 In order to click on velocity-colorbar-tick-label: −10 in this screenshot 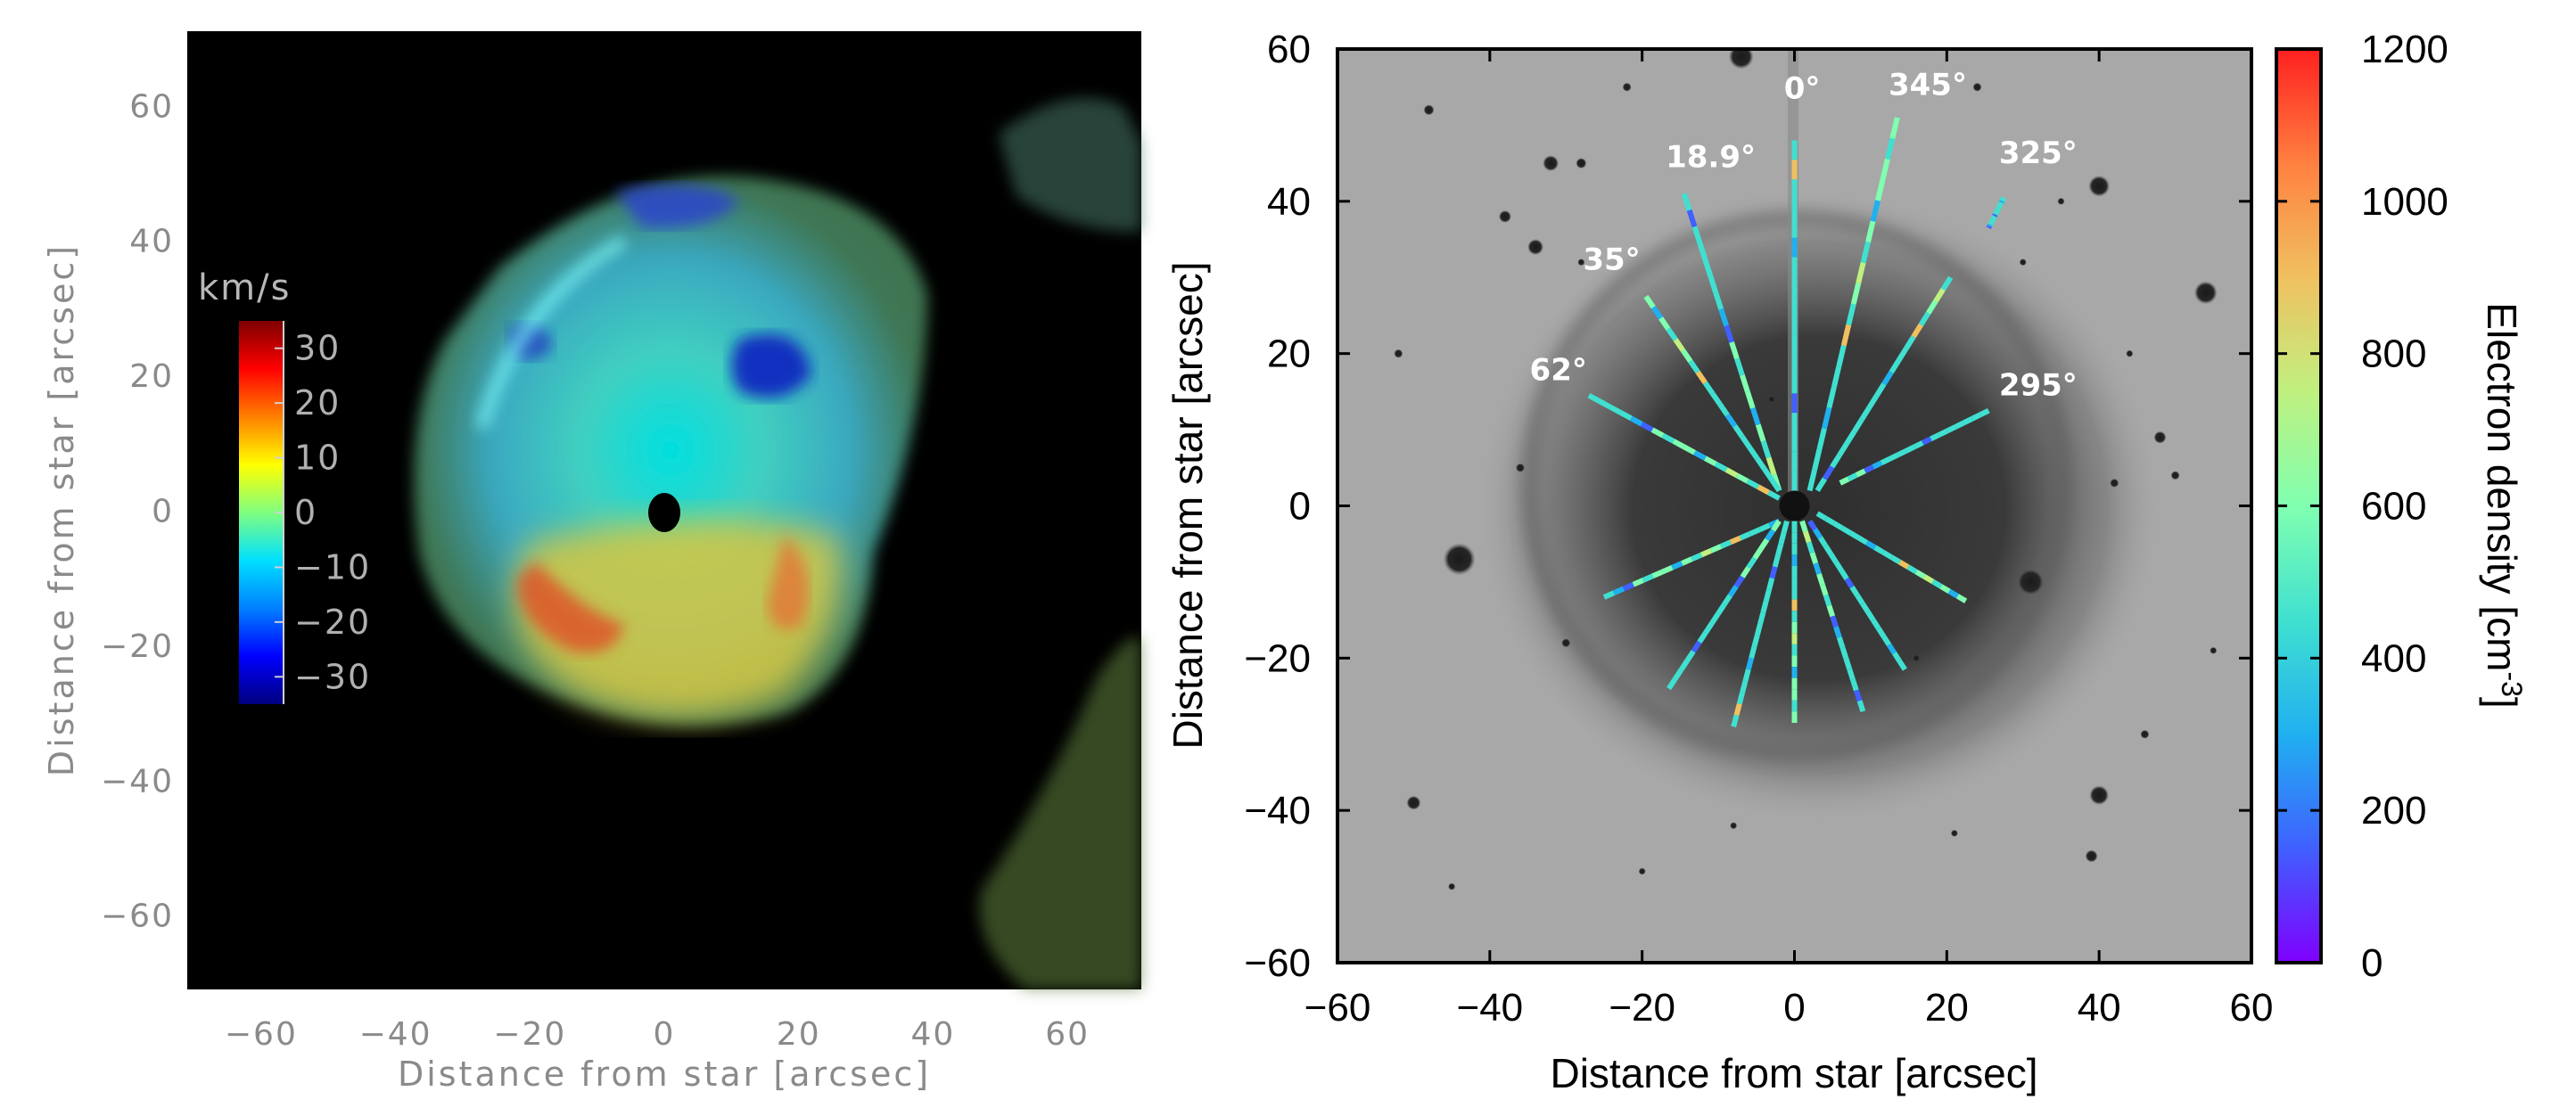, I will do `click(332, 567)`.